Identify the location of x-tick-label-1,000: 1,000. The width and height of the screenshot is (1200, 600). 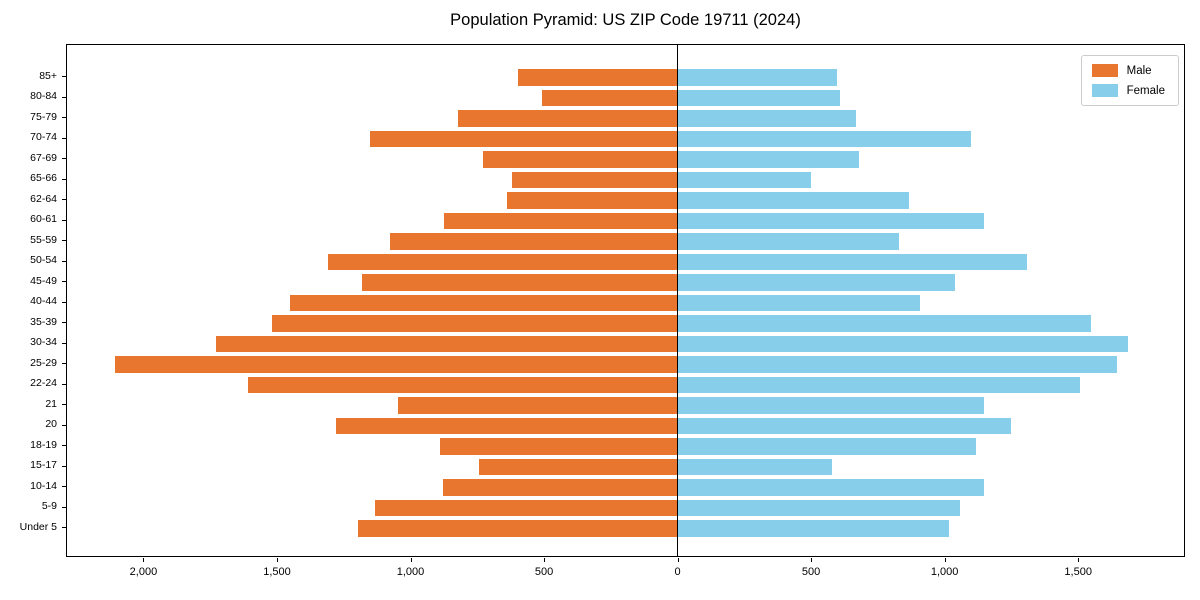
(944, 572).